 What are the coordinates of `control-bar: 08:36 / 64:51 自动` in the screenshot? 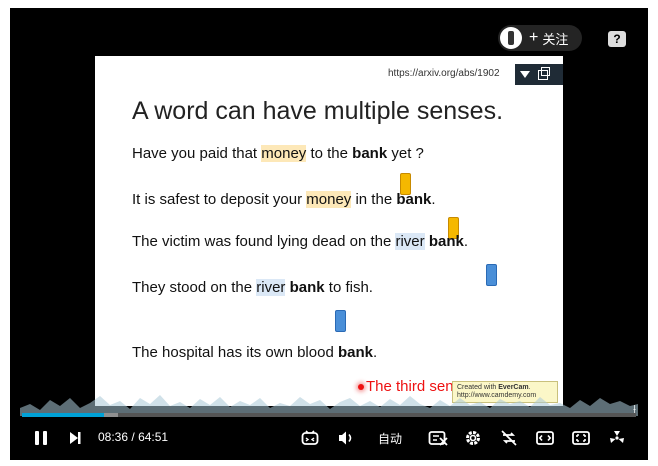 It's located at (329, 438).